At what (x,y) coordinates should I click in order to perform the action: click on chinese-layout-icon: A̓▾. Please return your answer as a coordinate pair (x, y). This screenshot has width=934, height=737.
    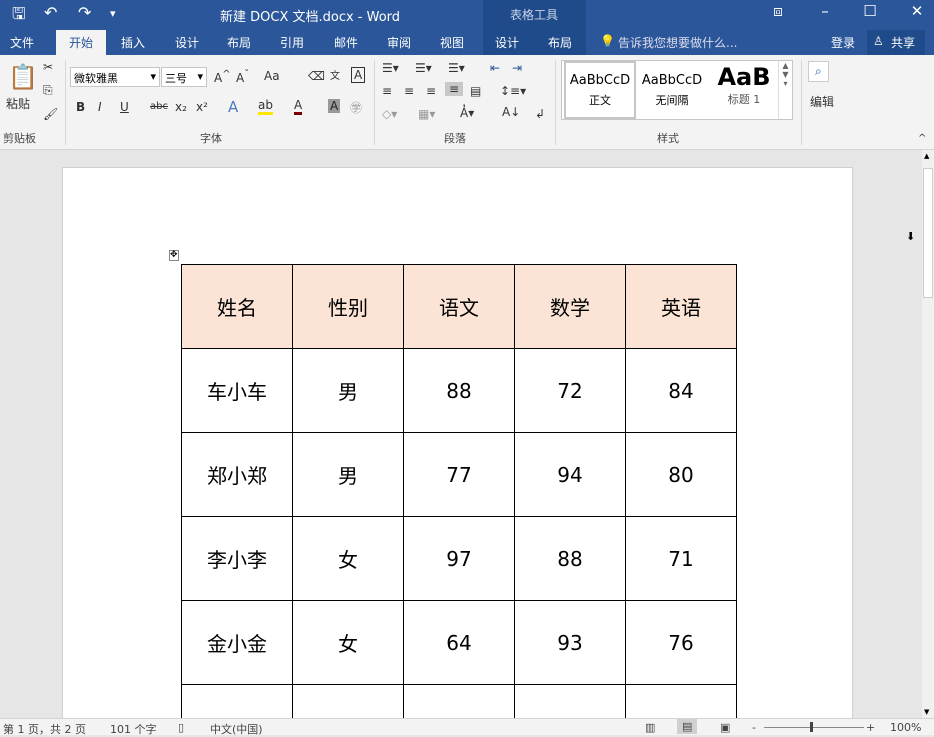
    Looking at the image, I should click on (467, 113).